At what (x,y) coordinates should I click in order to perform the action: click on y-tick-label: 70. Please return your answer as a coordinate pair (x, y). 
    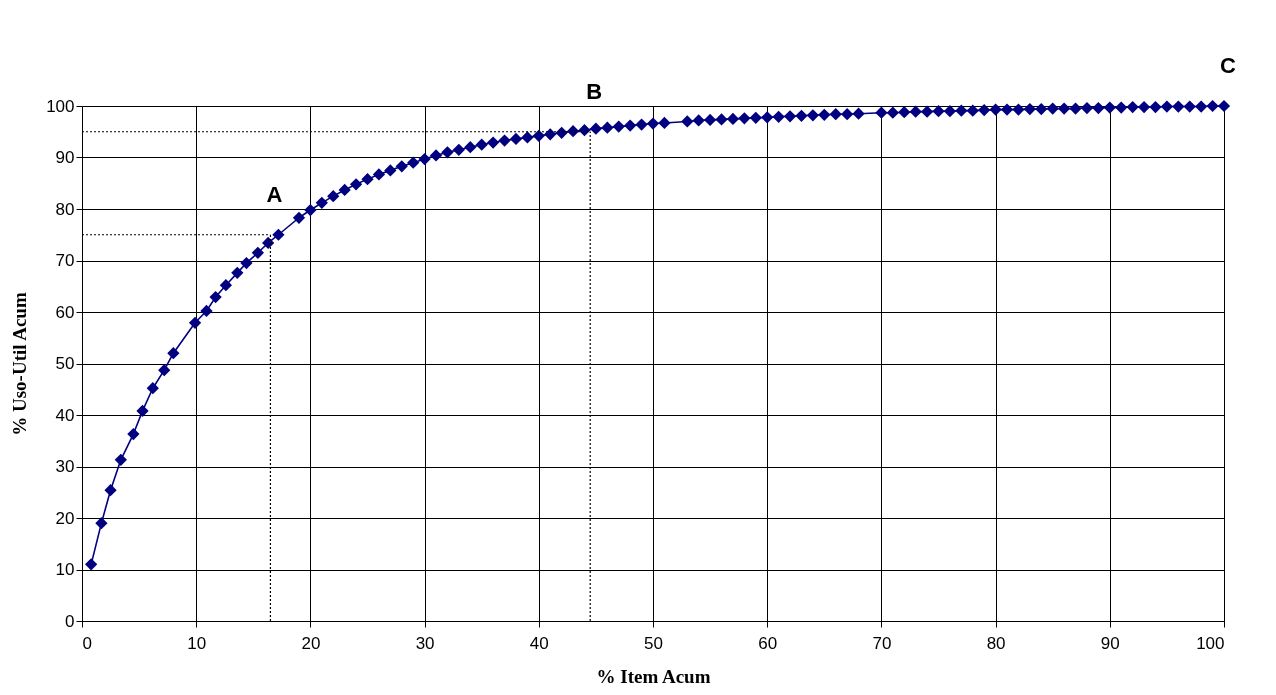
    Looking at the image, I should click on (65, 260).